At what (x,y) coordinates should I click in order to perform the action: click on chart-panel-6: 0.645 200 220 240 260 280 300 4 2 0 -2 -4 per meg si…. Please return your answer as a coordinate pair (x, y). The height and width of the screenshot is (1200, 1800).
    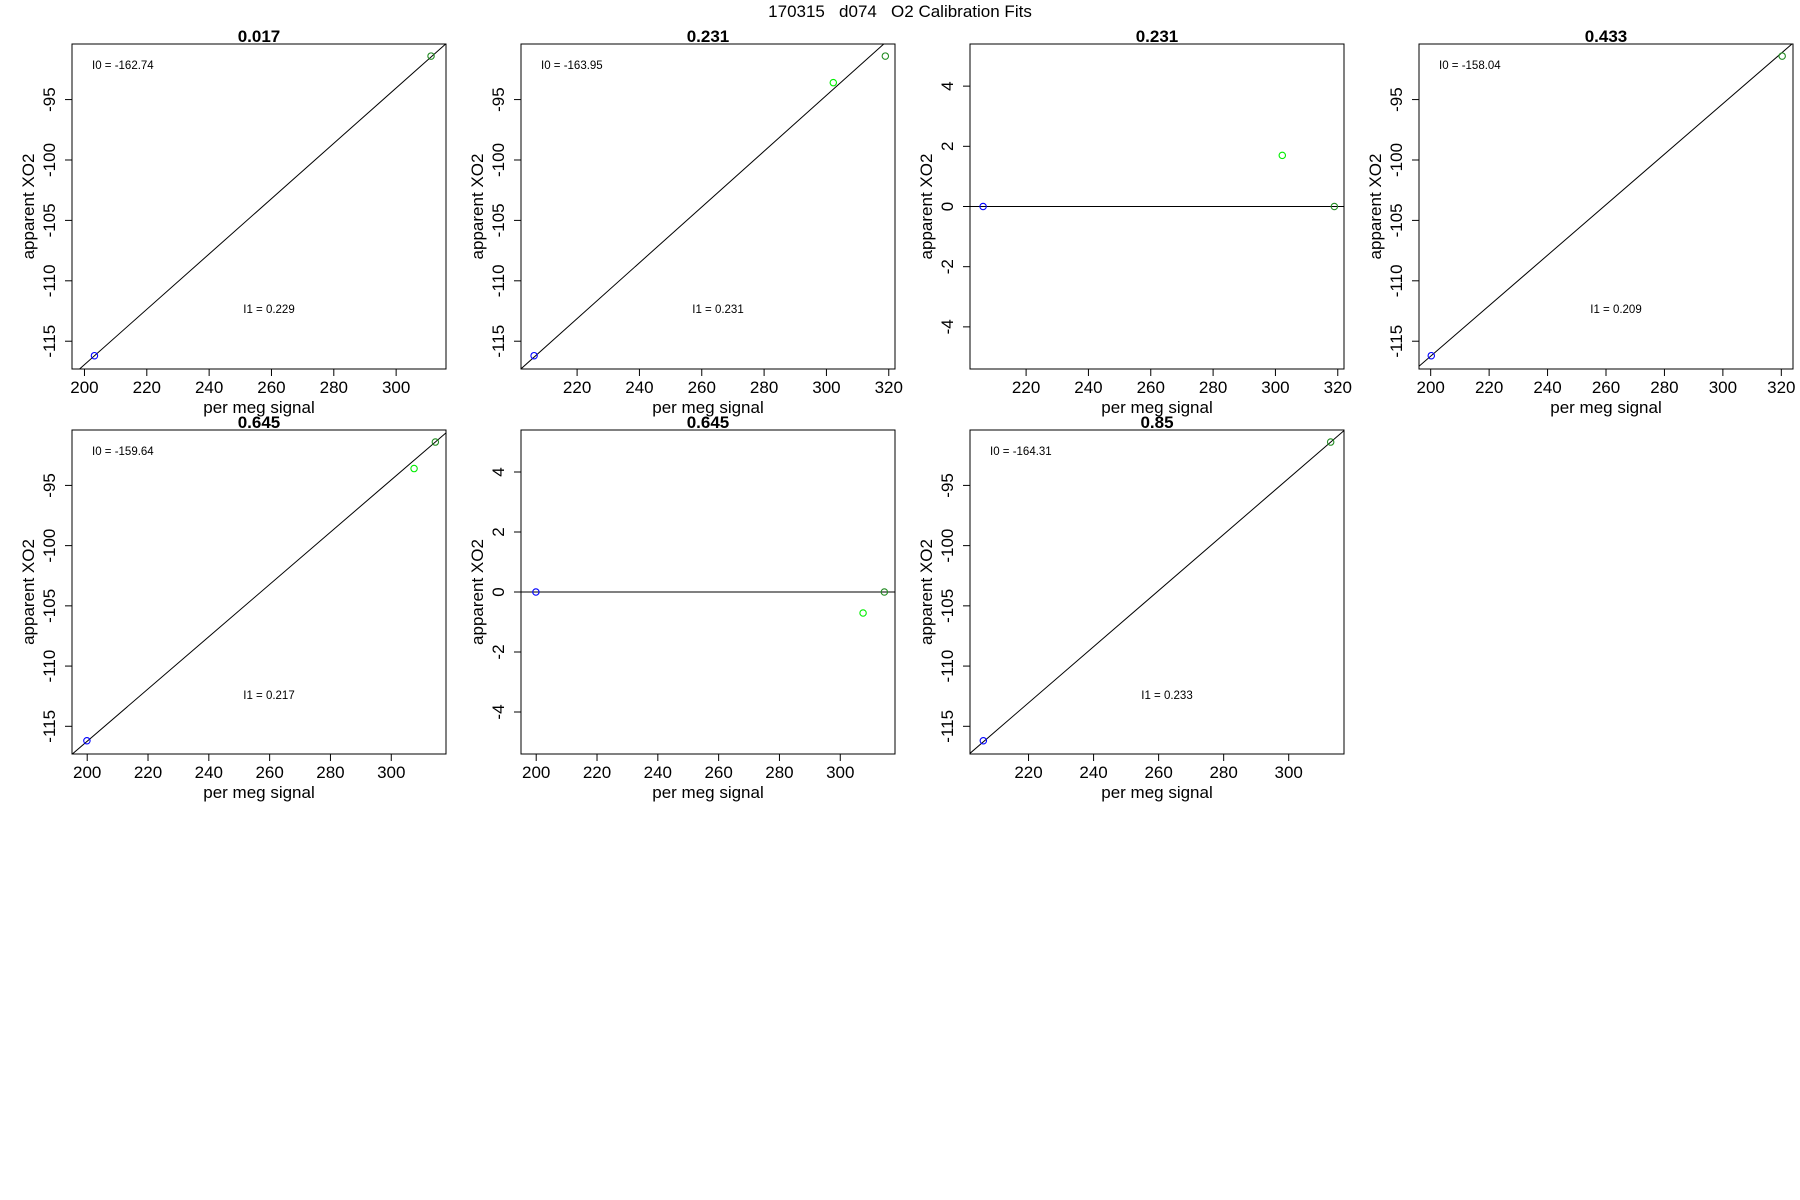
    Looking at the image, I should click on (682, 607).